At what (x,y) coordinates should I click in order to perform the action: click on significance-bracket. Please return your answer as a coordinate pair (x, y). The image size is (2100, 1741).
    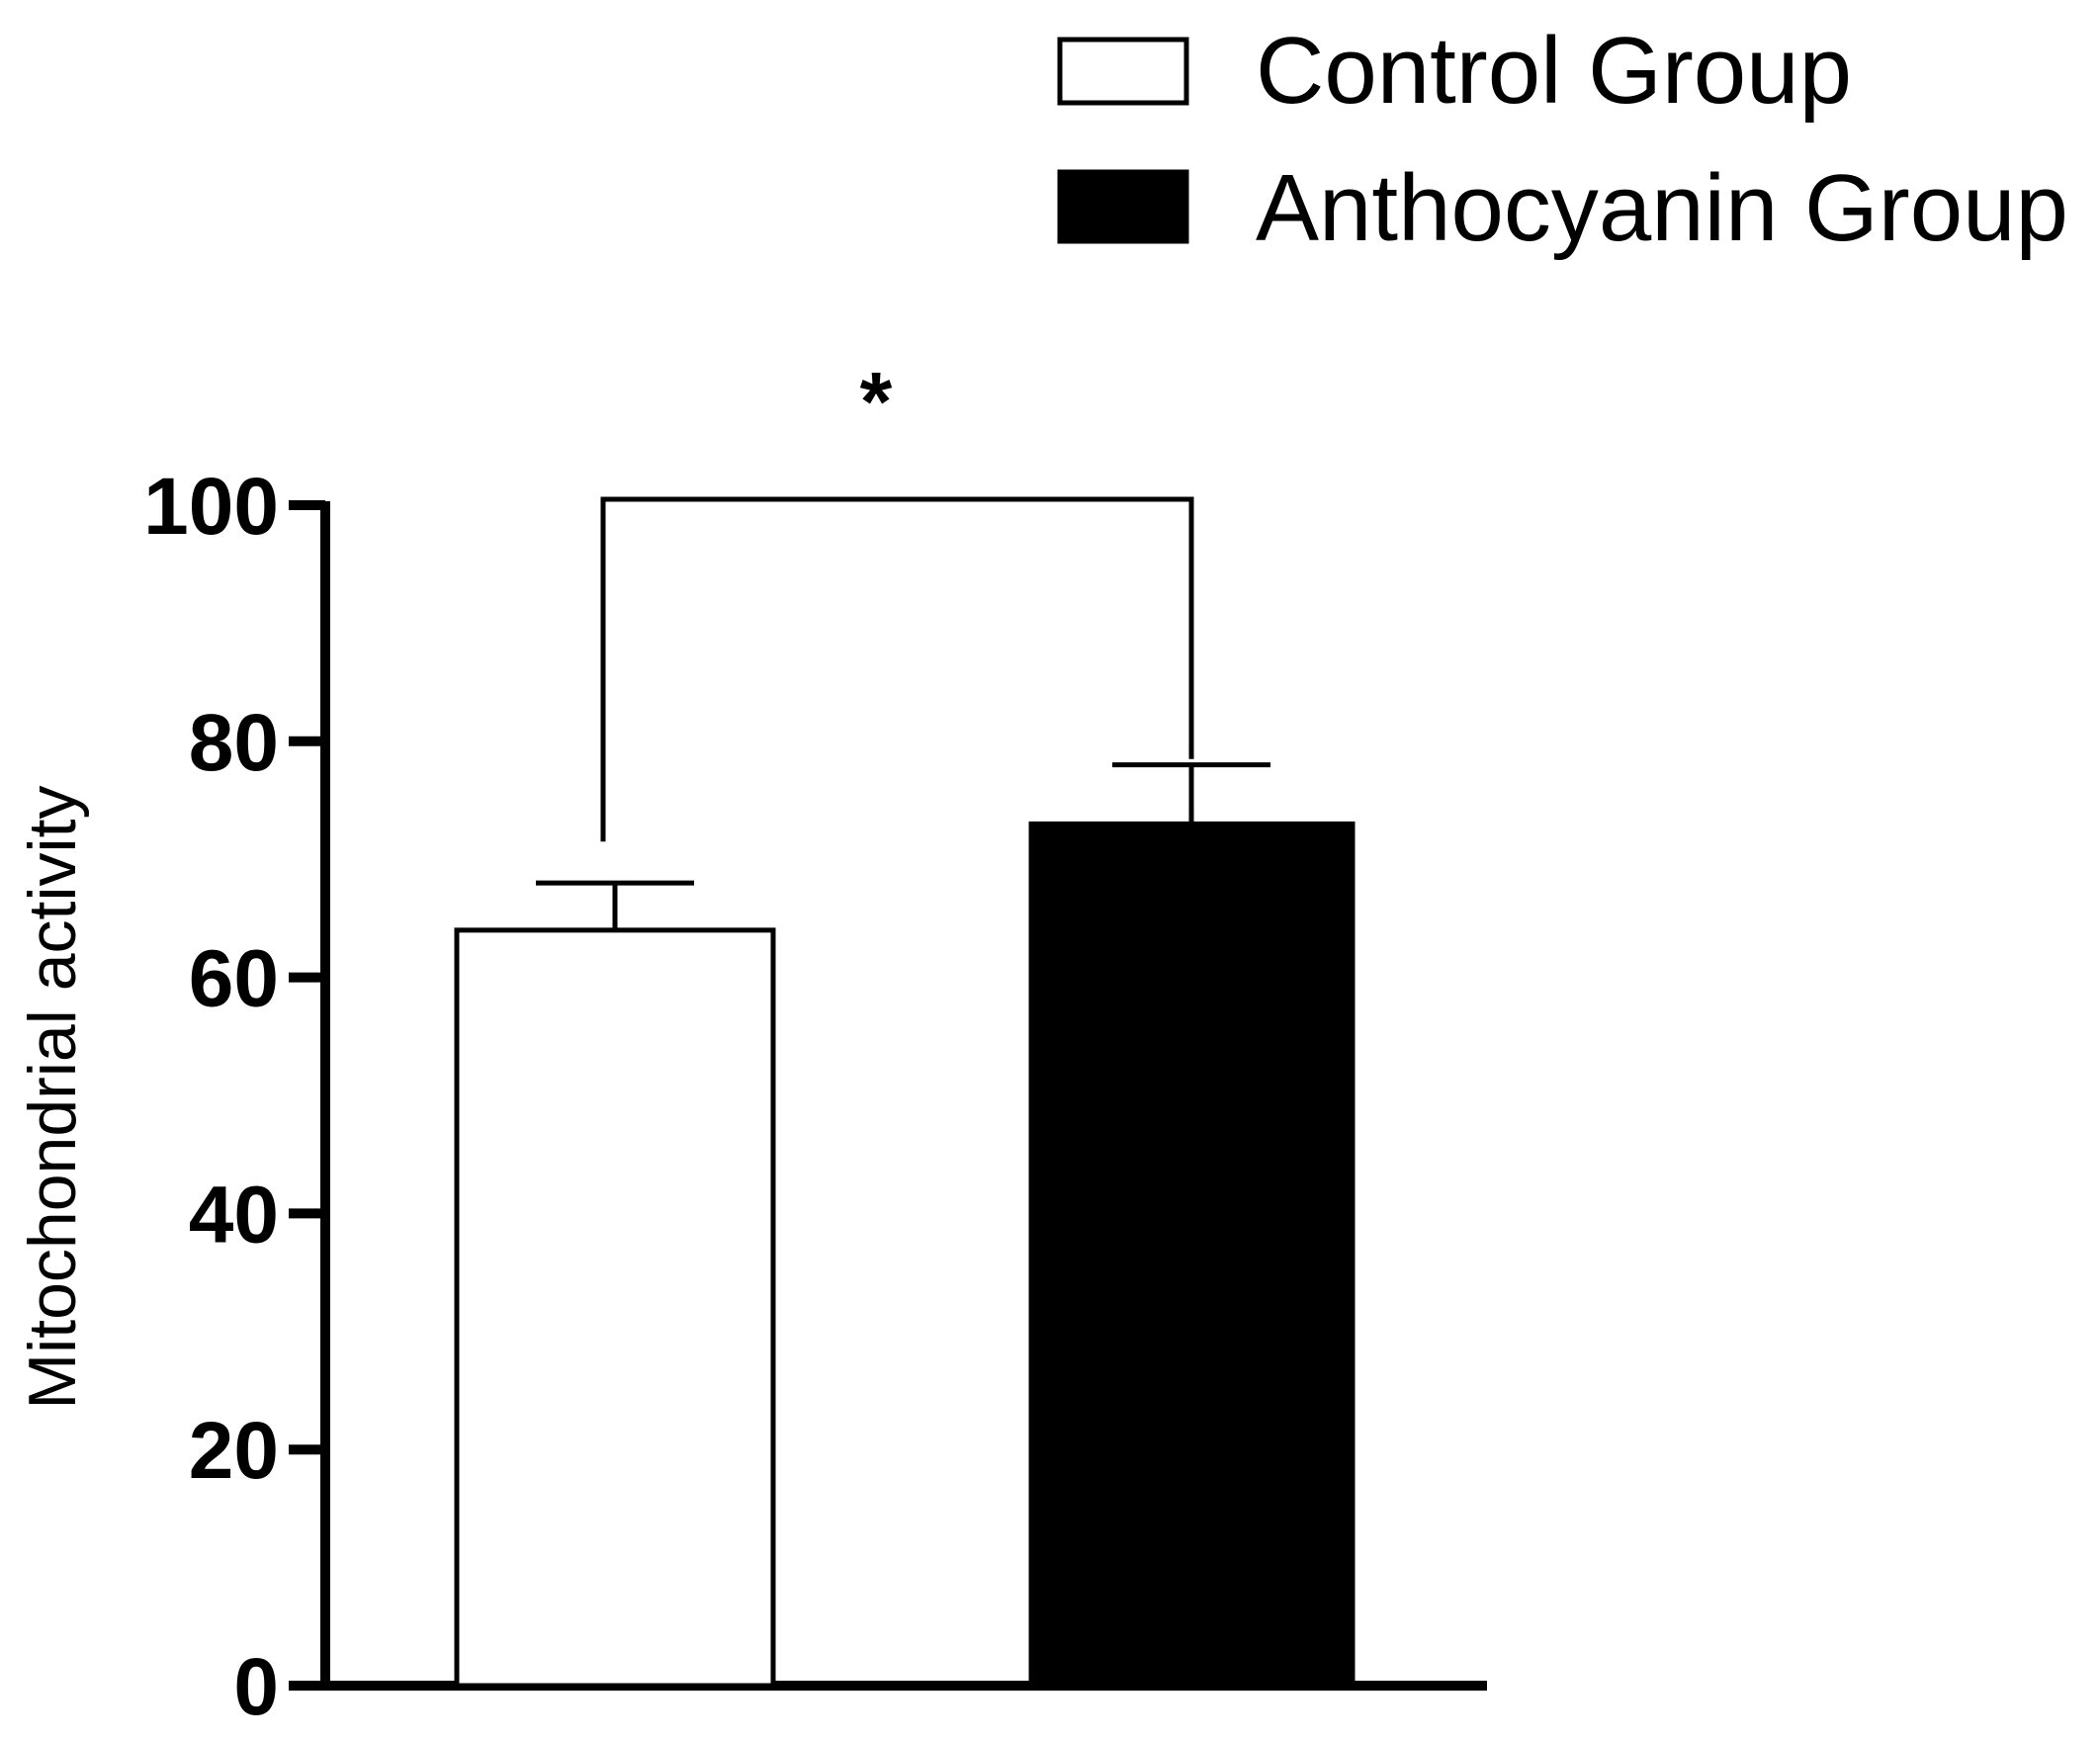
    Looking at the image, I should click on (897, 669).